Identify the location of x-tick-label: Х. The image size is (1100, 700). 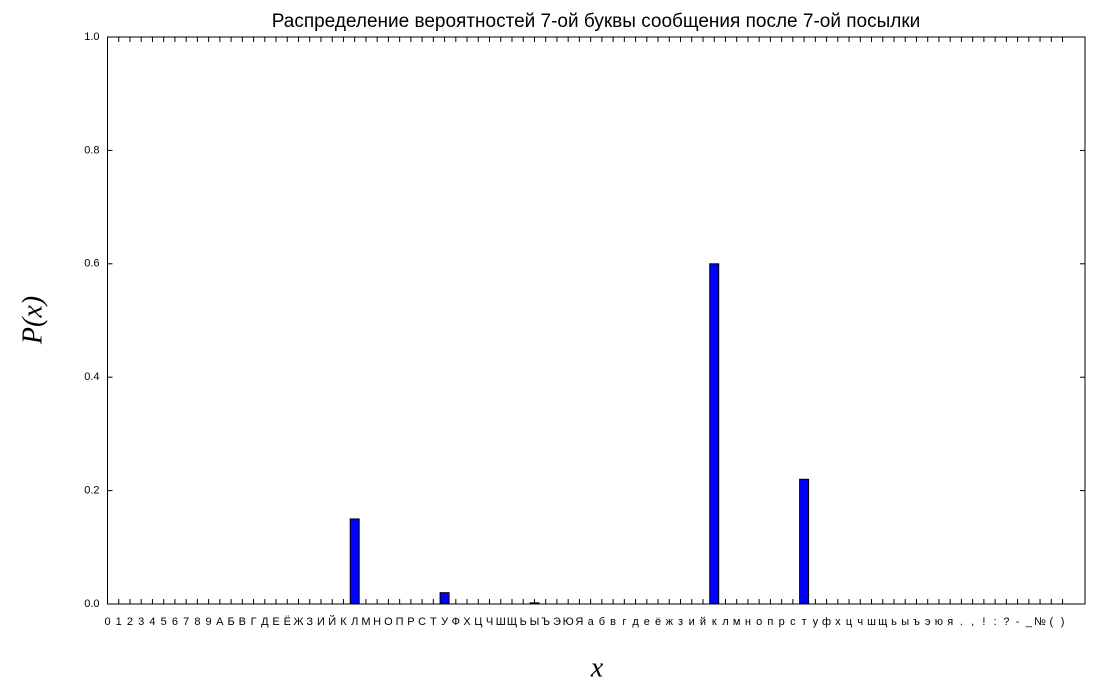
(467, 622).